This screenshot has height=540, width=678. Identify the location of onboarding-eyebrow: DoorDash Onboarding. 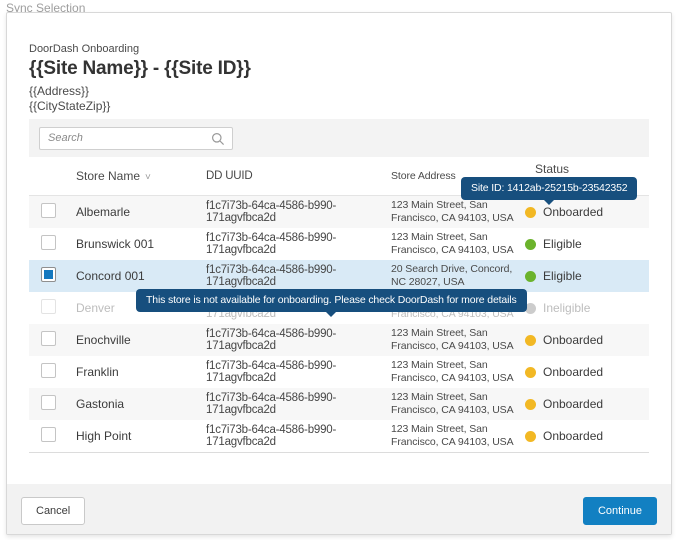
(84, 49).